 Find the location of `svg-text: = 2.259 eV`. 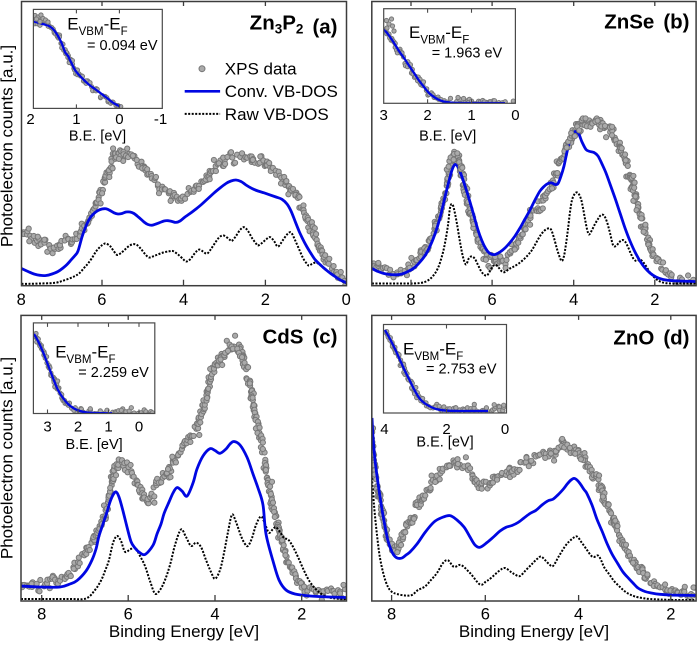

svg-text: = 2.259 eV is located at coordinates (113, 373).